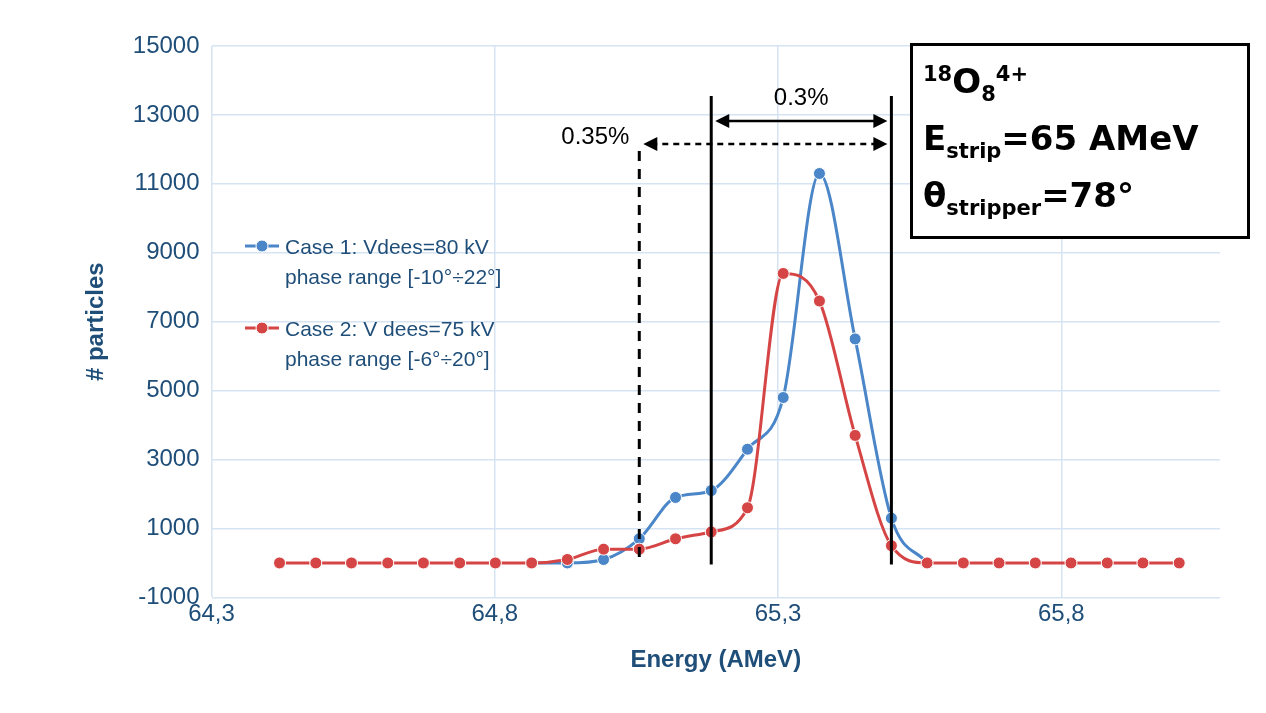 Image resolution: width=1266 pixels, height=713 pixels. I want to click on x-axis-title: Energy (AMeV), so click(716, 659).